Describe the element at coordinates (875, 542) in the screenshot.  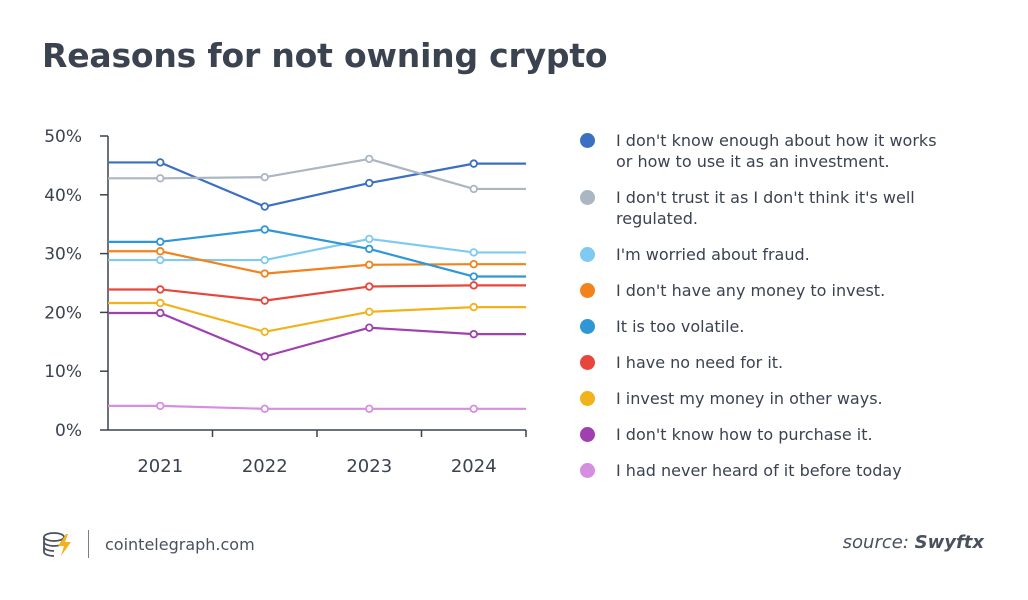
I see `source-prefix: source:` at that location.